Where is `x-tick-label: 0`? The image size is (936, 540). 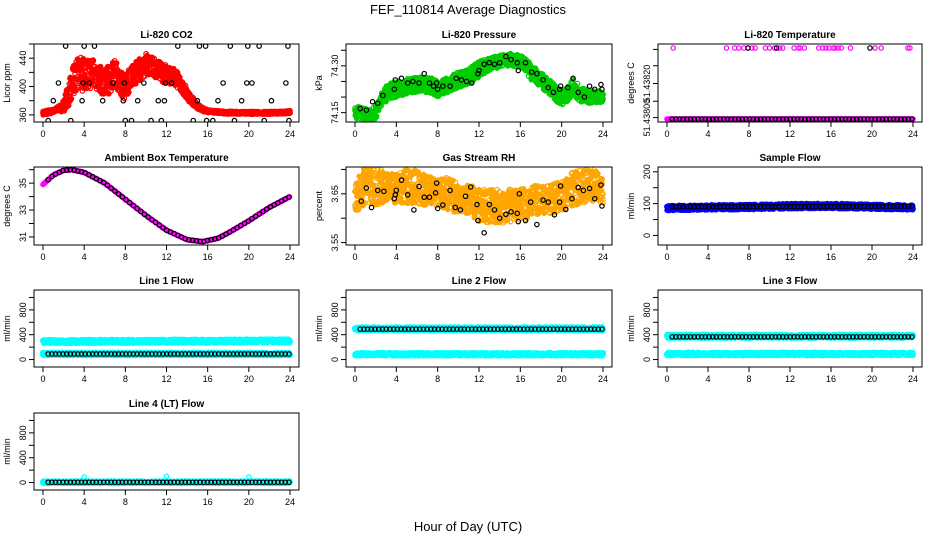
x-tick-label: 0 is located at coordinates (42, 257).